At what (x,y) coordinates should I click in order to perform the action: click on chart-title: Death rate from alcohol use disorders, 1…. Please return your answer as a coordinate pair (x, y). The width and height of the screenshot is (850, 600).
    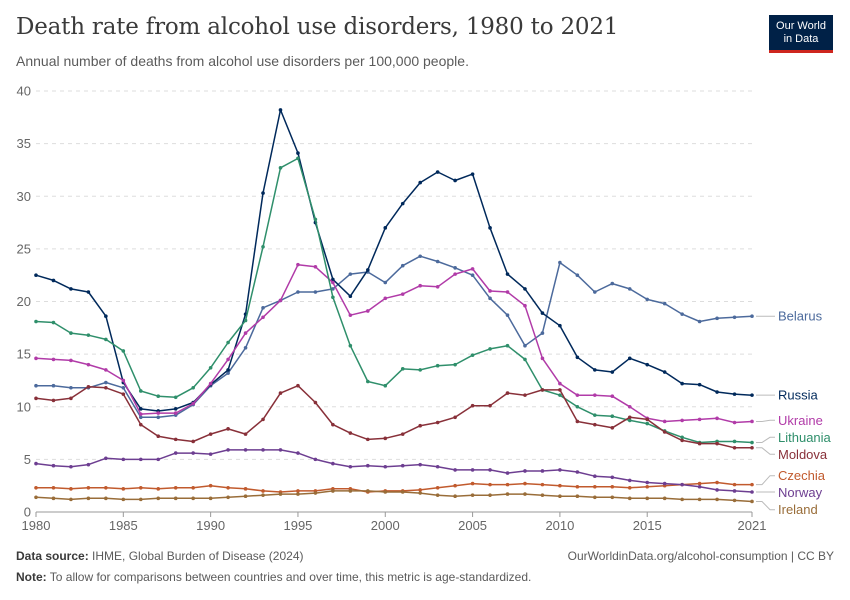
    Looking at the image, I should click on (317, 27).